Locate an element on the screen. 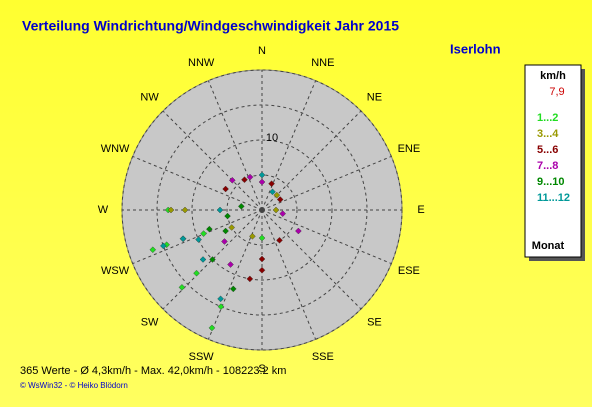  legend-footer: Monat is located at coordinates (548, 246).